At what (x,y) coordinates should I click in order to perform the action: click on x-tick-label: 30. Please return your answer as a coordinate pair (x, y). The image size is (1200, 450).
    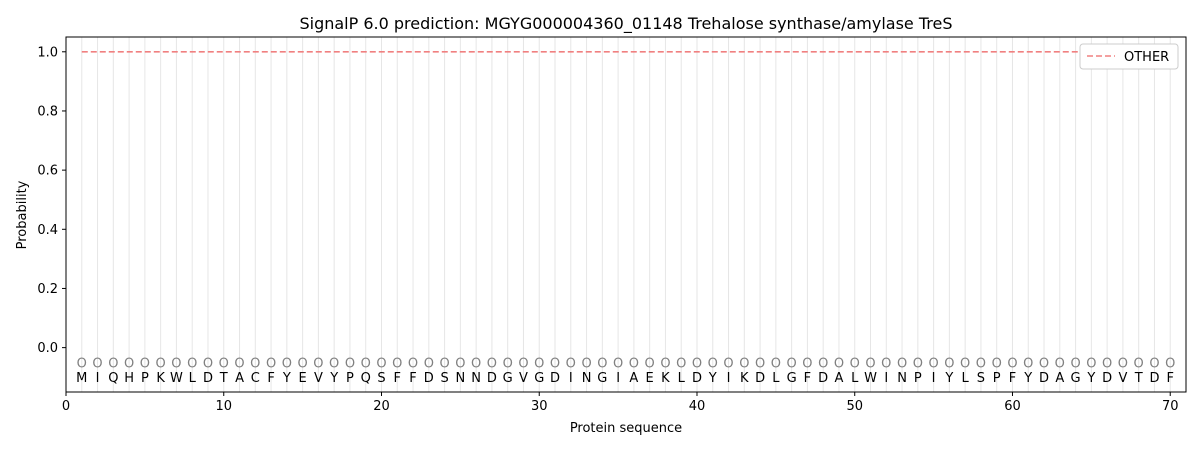
    Looking at the image, I should click on (539, 406).